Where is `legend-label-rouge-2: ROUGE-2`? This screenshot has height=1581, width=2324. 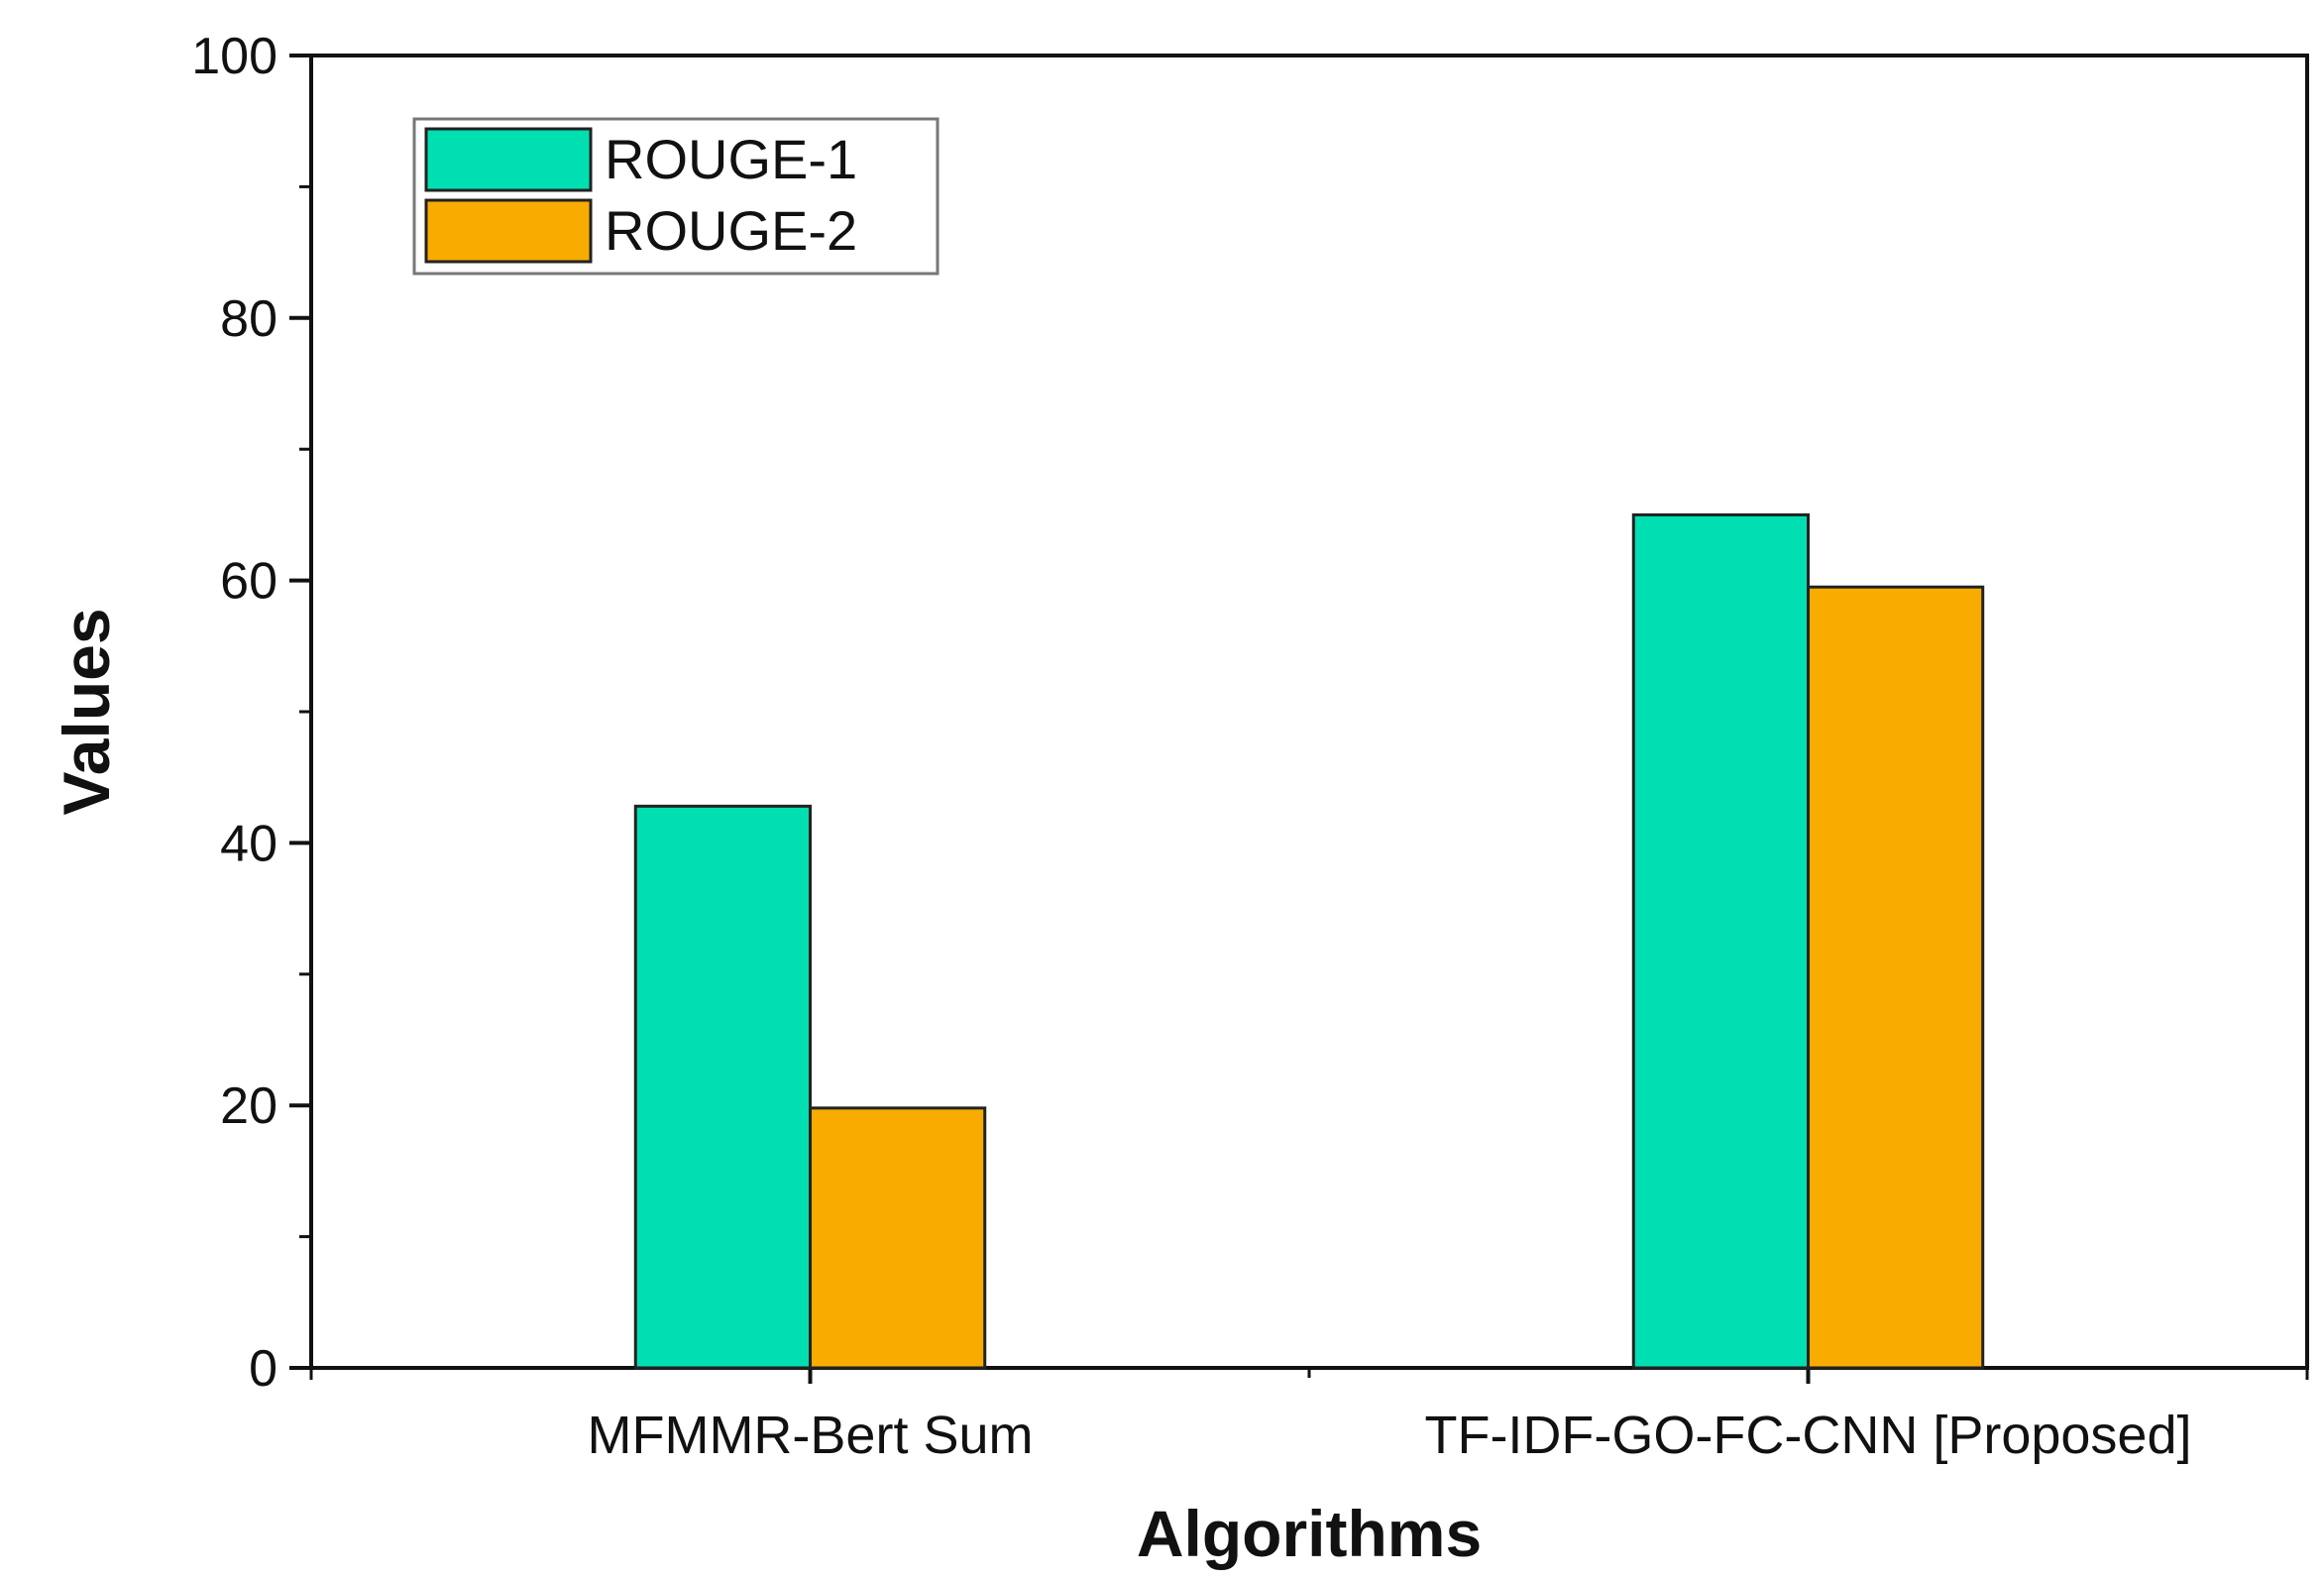
legend-label-rouge-2: ROUGE-2 is located at coordinates (731, 230).